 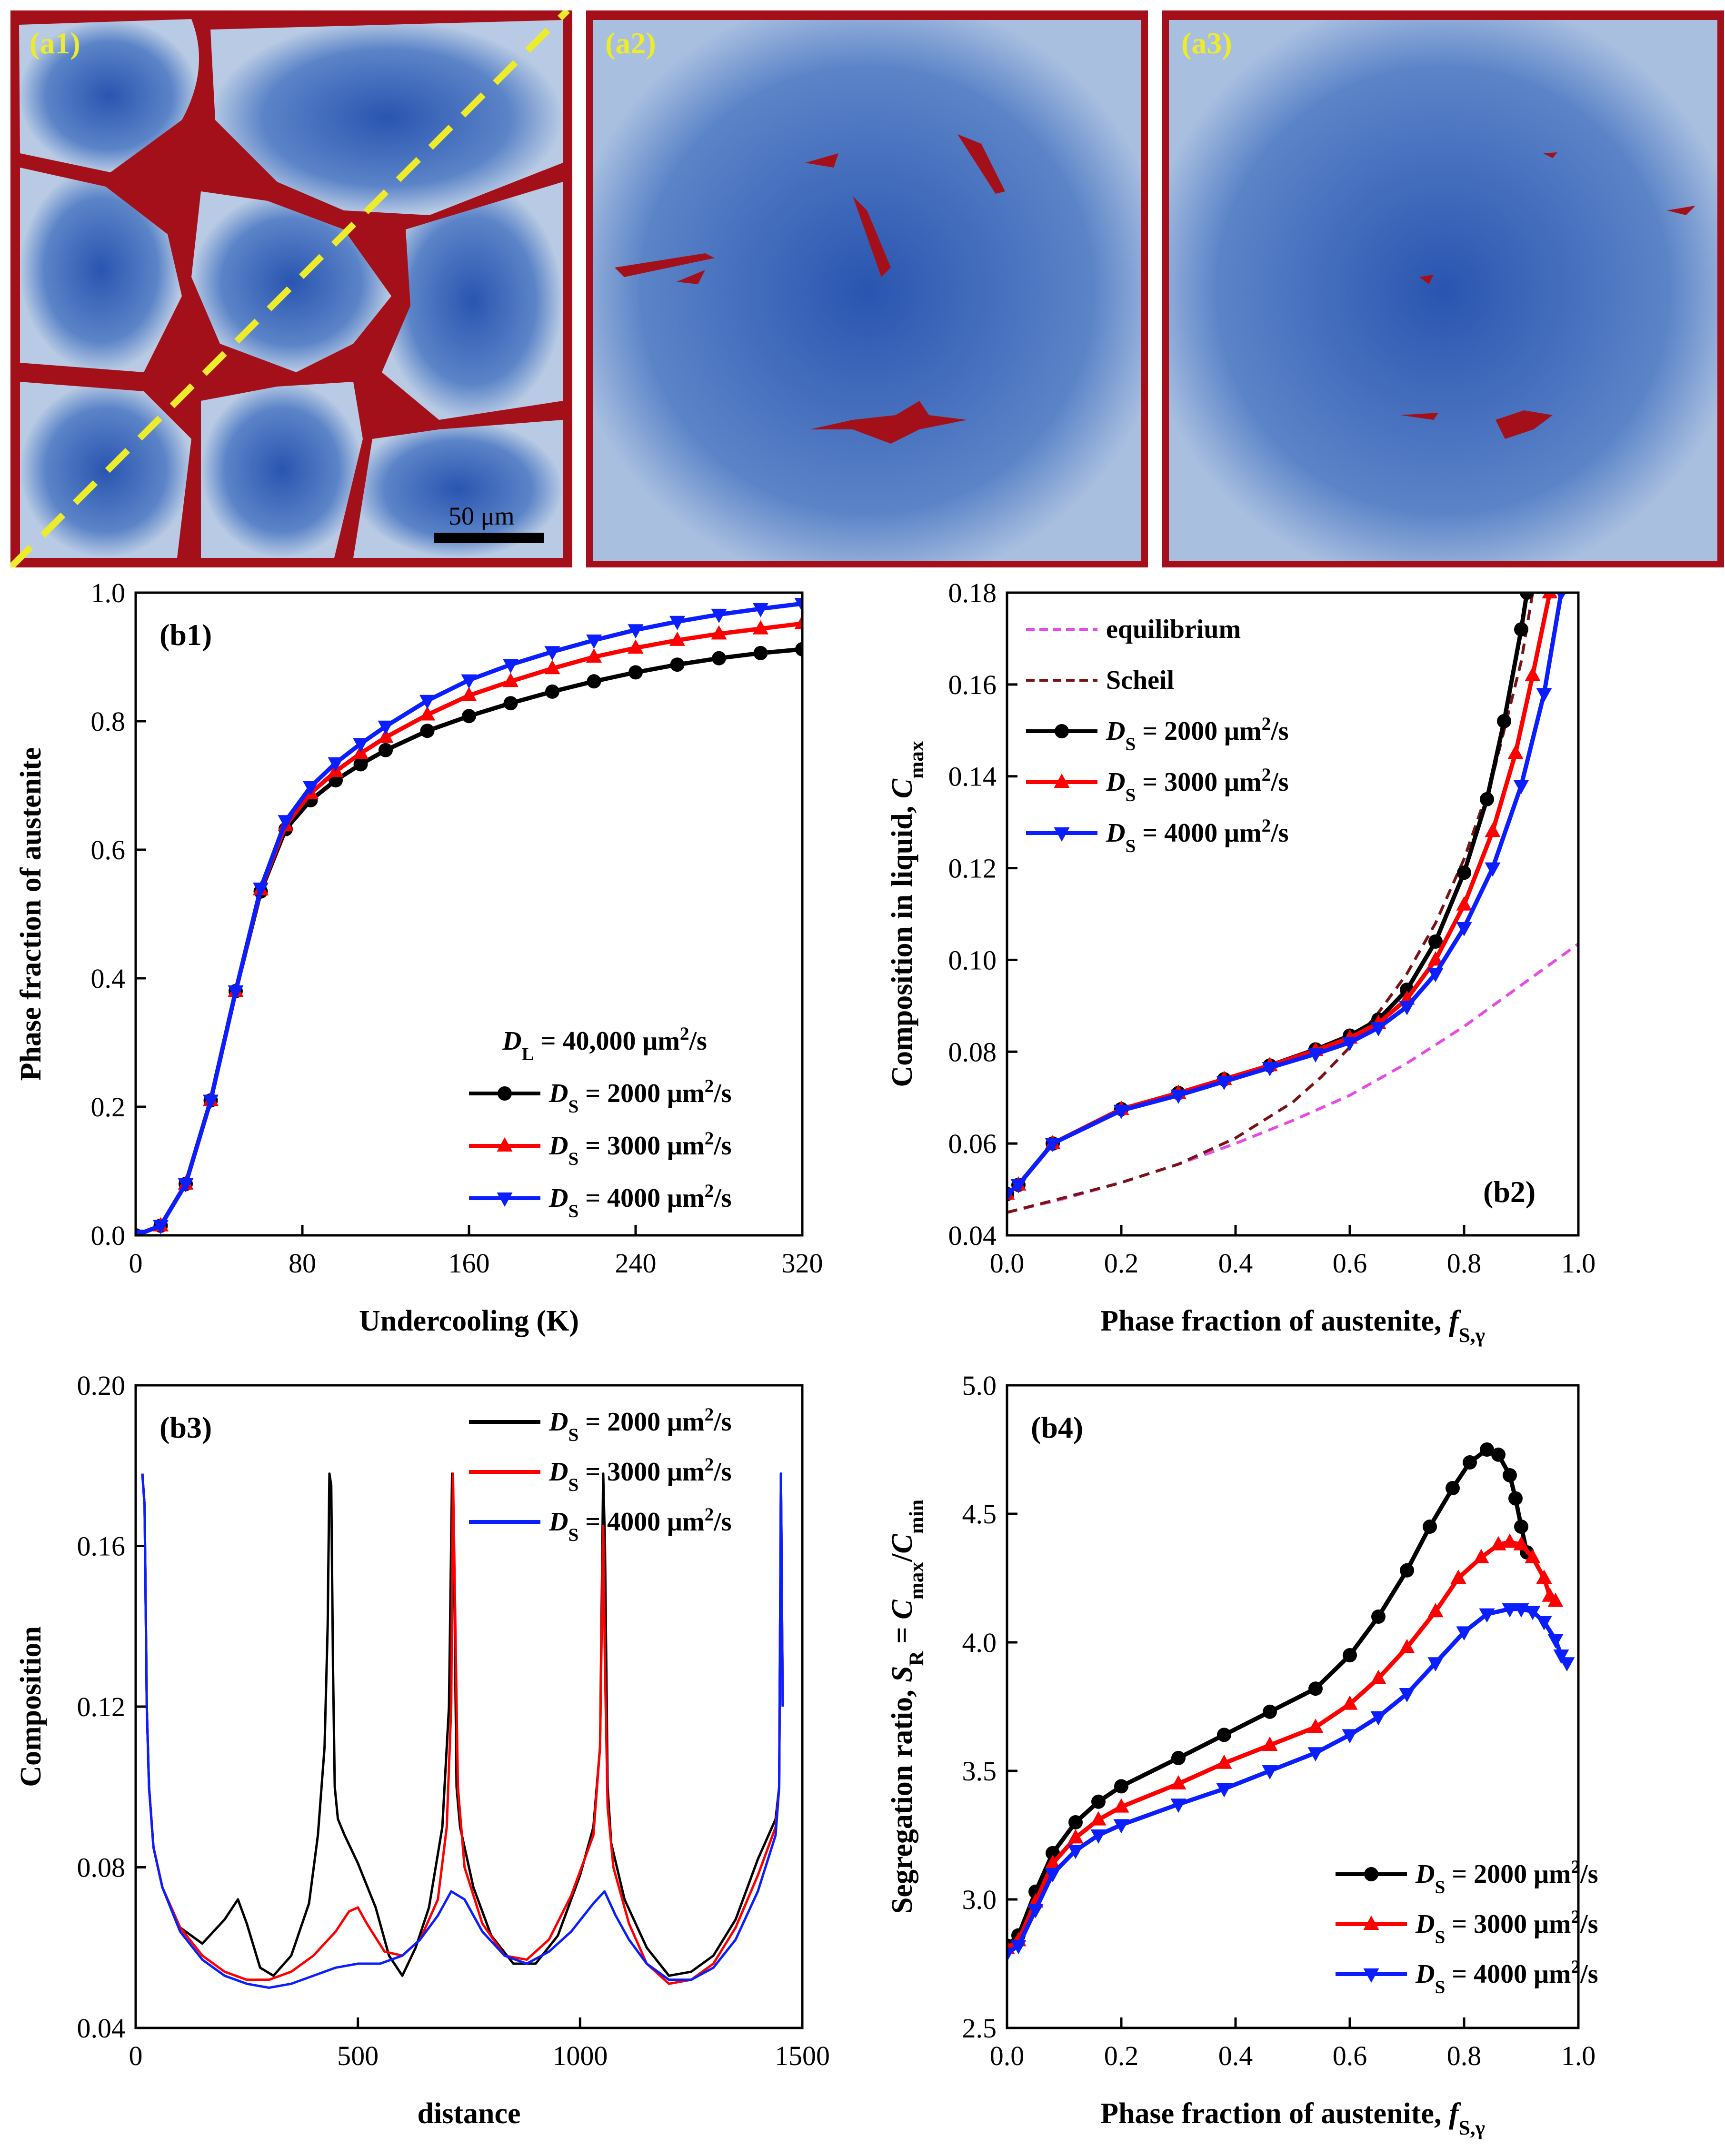 What do you see at coordinates (600, 1524) in the screenshot?
I see `legend-item: DS = 4000 μm2/s` at bounding box center [600, 1524].